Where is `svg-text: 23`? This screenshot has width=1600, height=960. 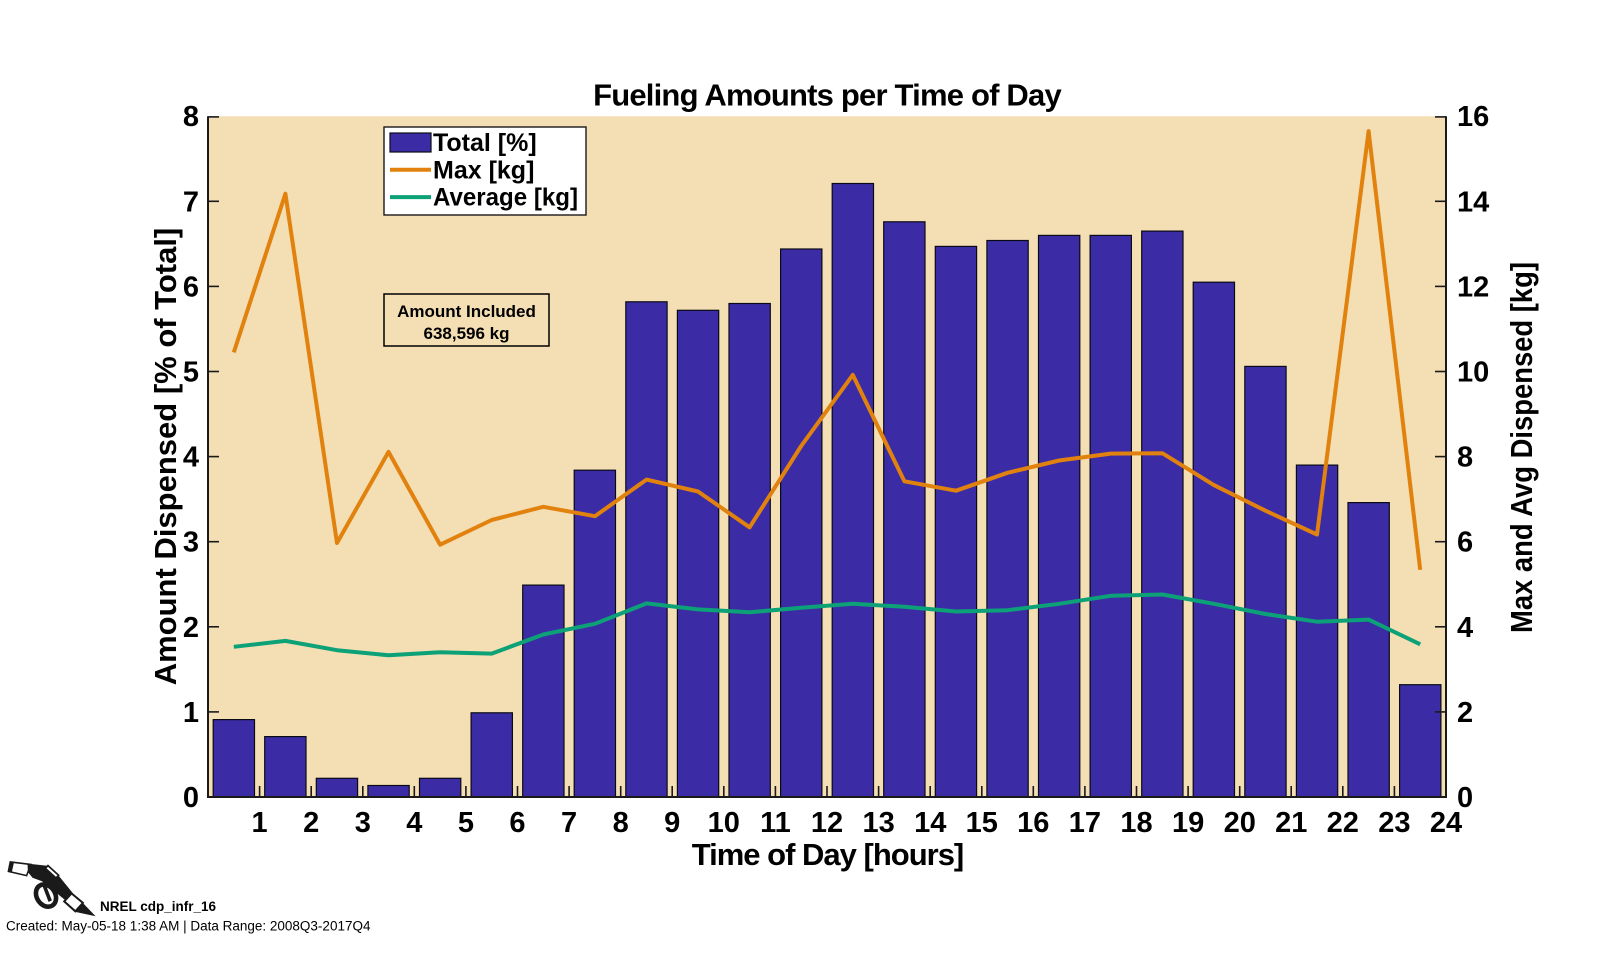 svg-text: 23 is located at coordinates (1394, 823).